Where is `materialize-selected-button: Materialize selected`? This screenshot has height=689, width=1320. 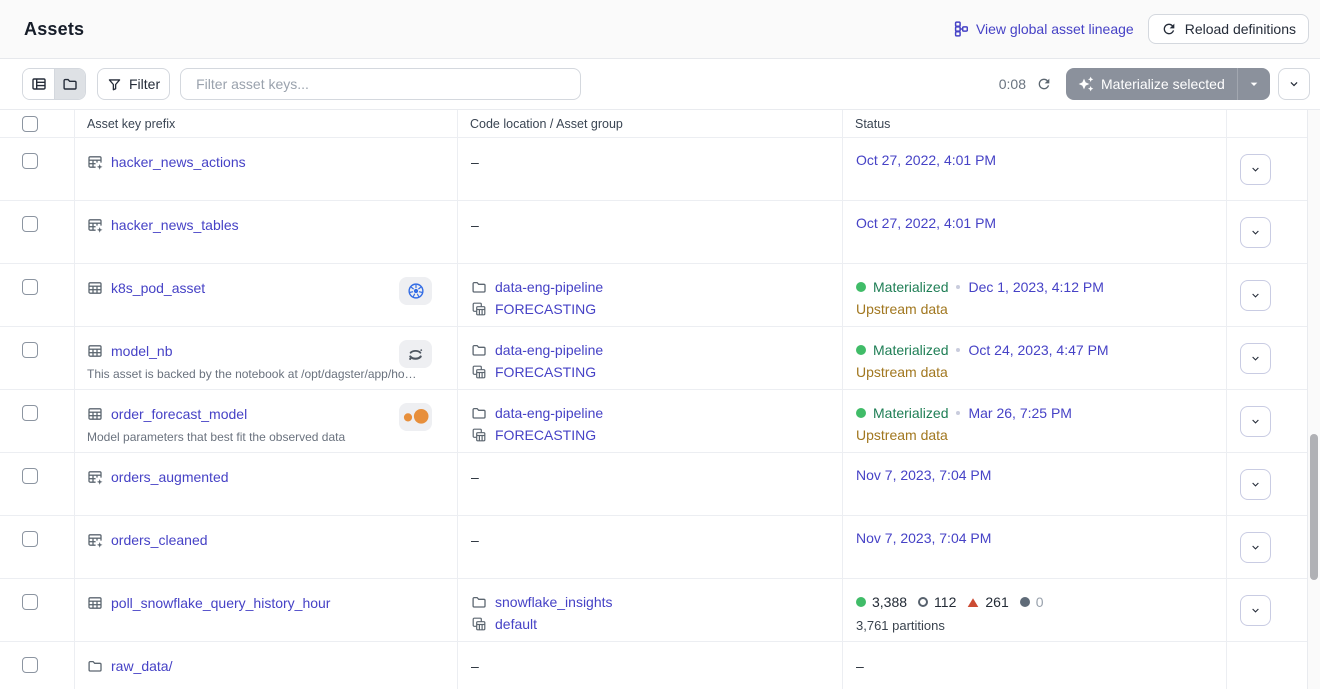
materialize-selected-button: Materialize selected is located at coordinates (1151, 84).